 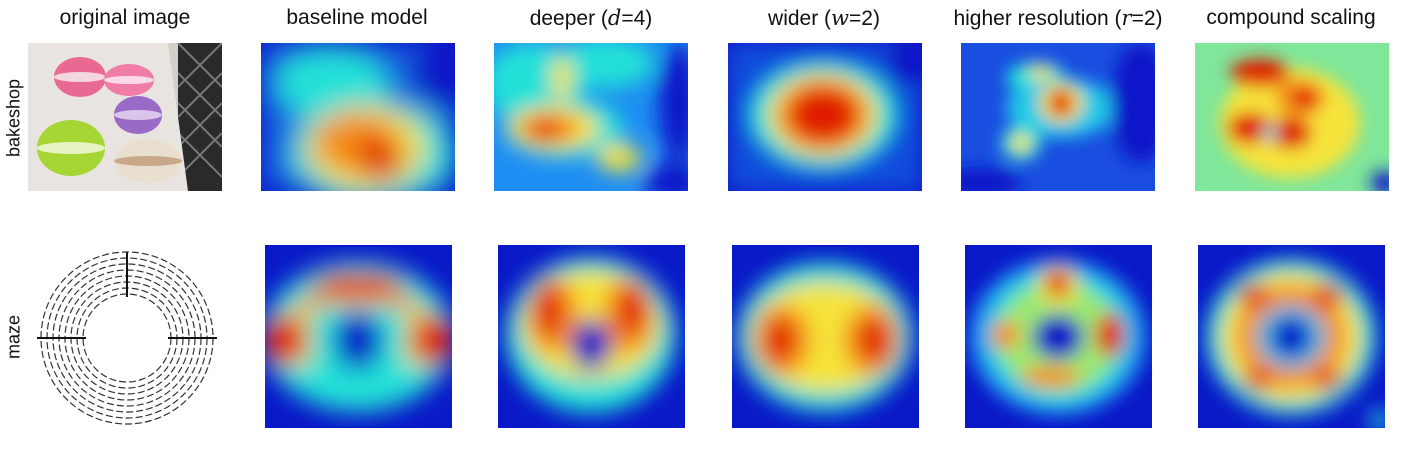 I want to click on column-header-resolution-post: =2), so click(x=1147, y=18).